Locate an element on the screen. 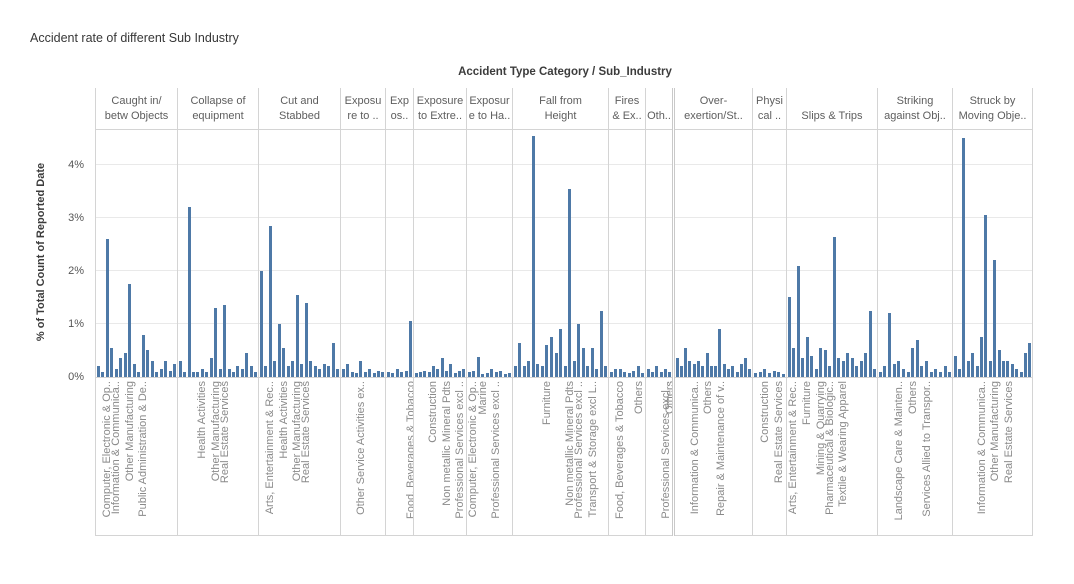 The image size is (1074, 584). sub-industry-label: Health Activities is located at coordinates (283, 420).